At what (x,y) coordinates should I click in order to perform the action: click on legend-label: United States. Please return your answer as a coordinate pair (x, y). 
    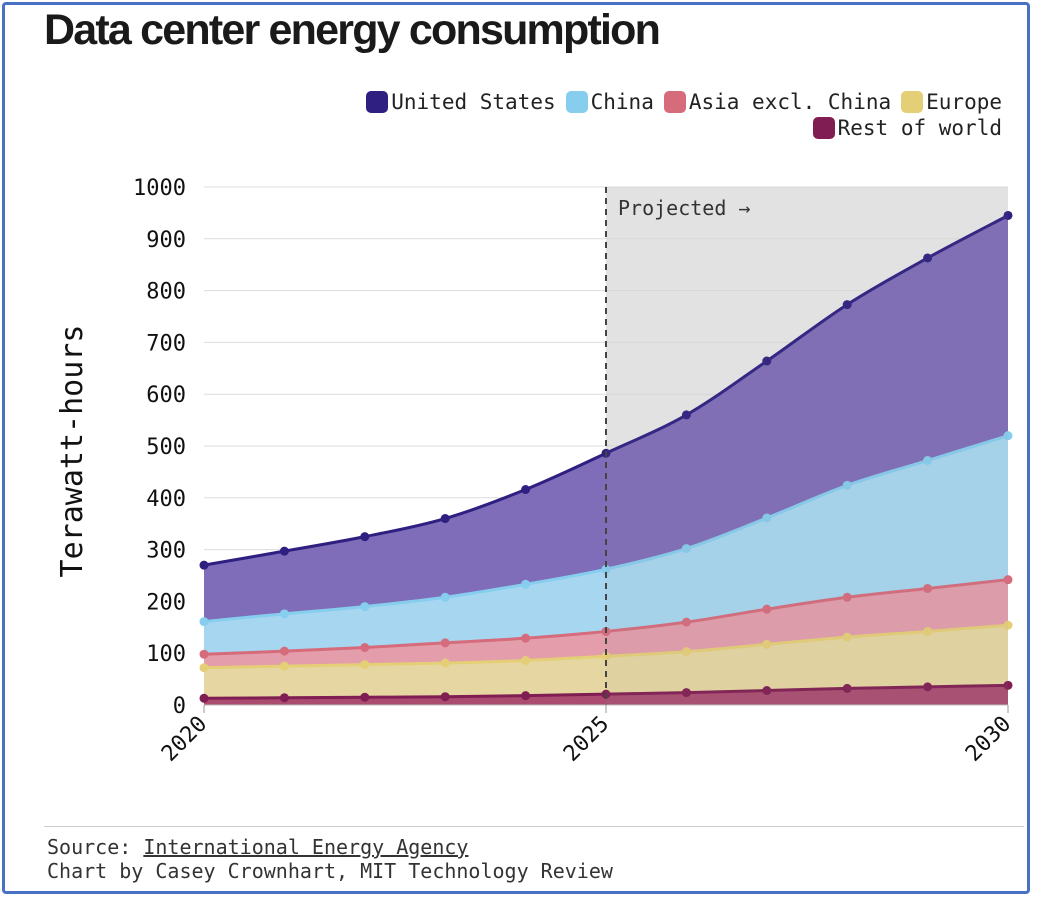
    Looking at the image, I should click on (473, 102).